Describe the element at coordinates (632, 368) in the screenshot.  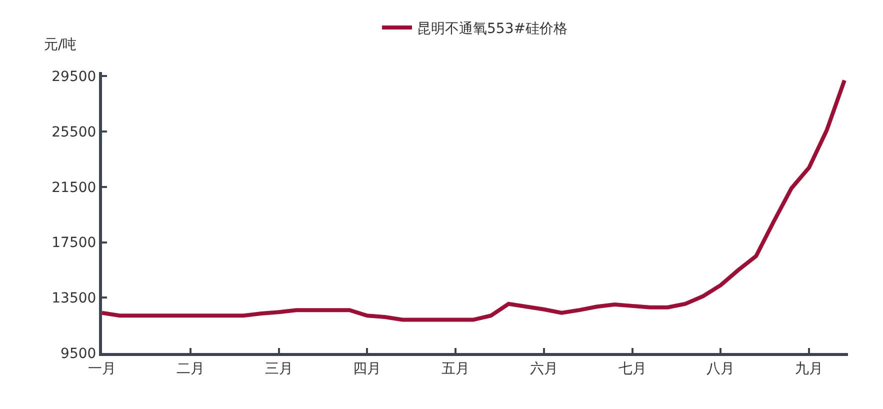
I see `x-tick-label: 七月` at that location.